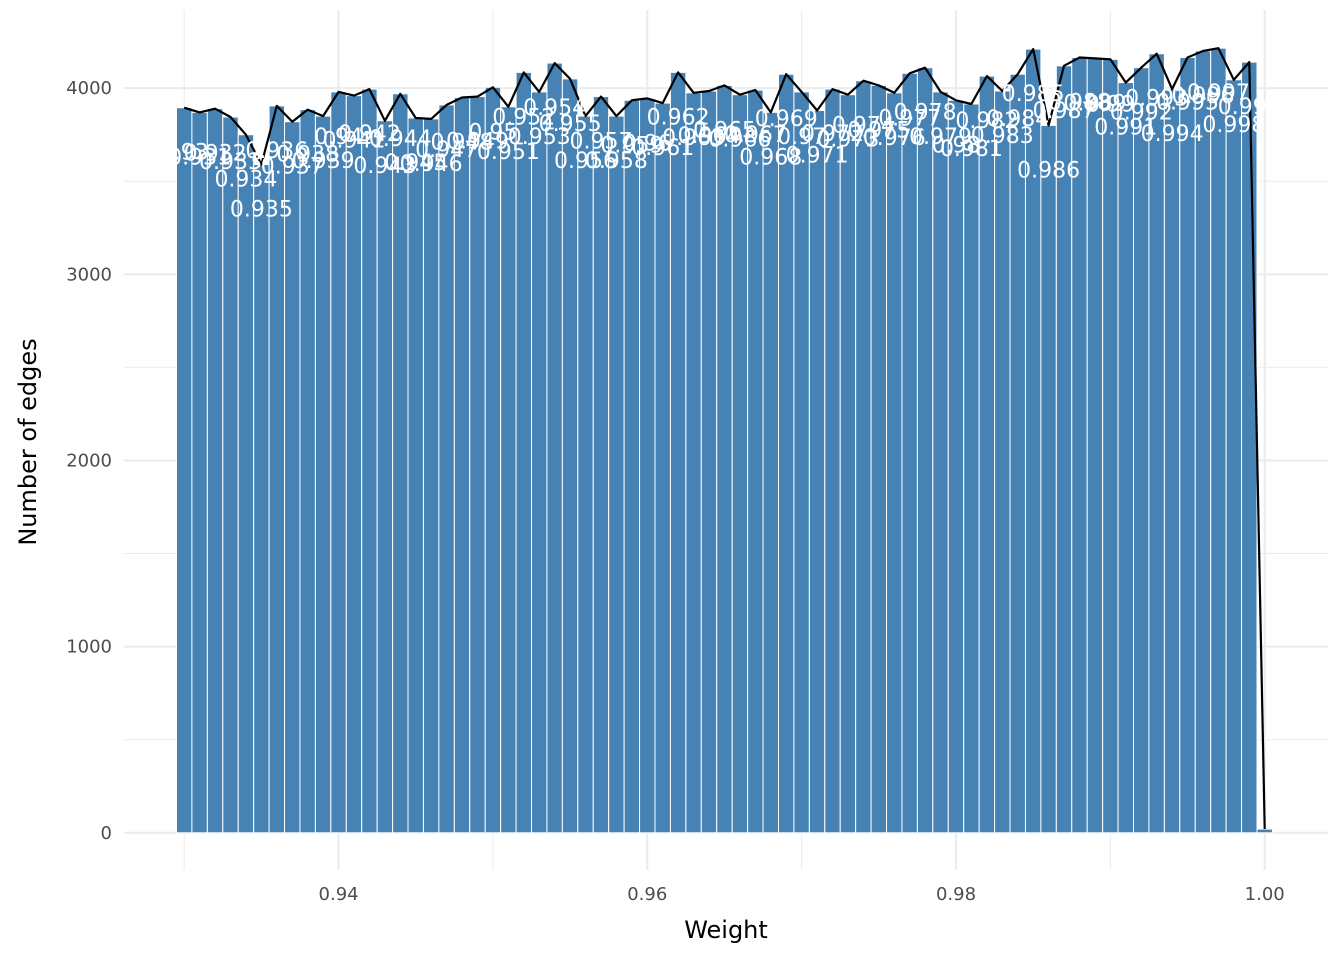  I want to click on y-tick-label: 1000, so click(89, 647).